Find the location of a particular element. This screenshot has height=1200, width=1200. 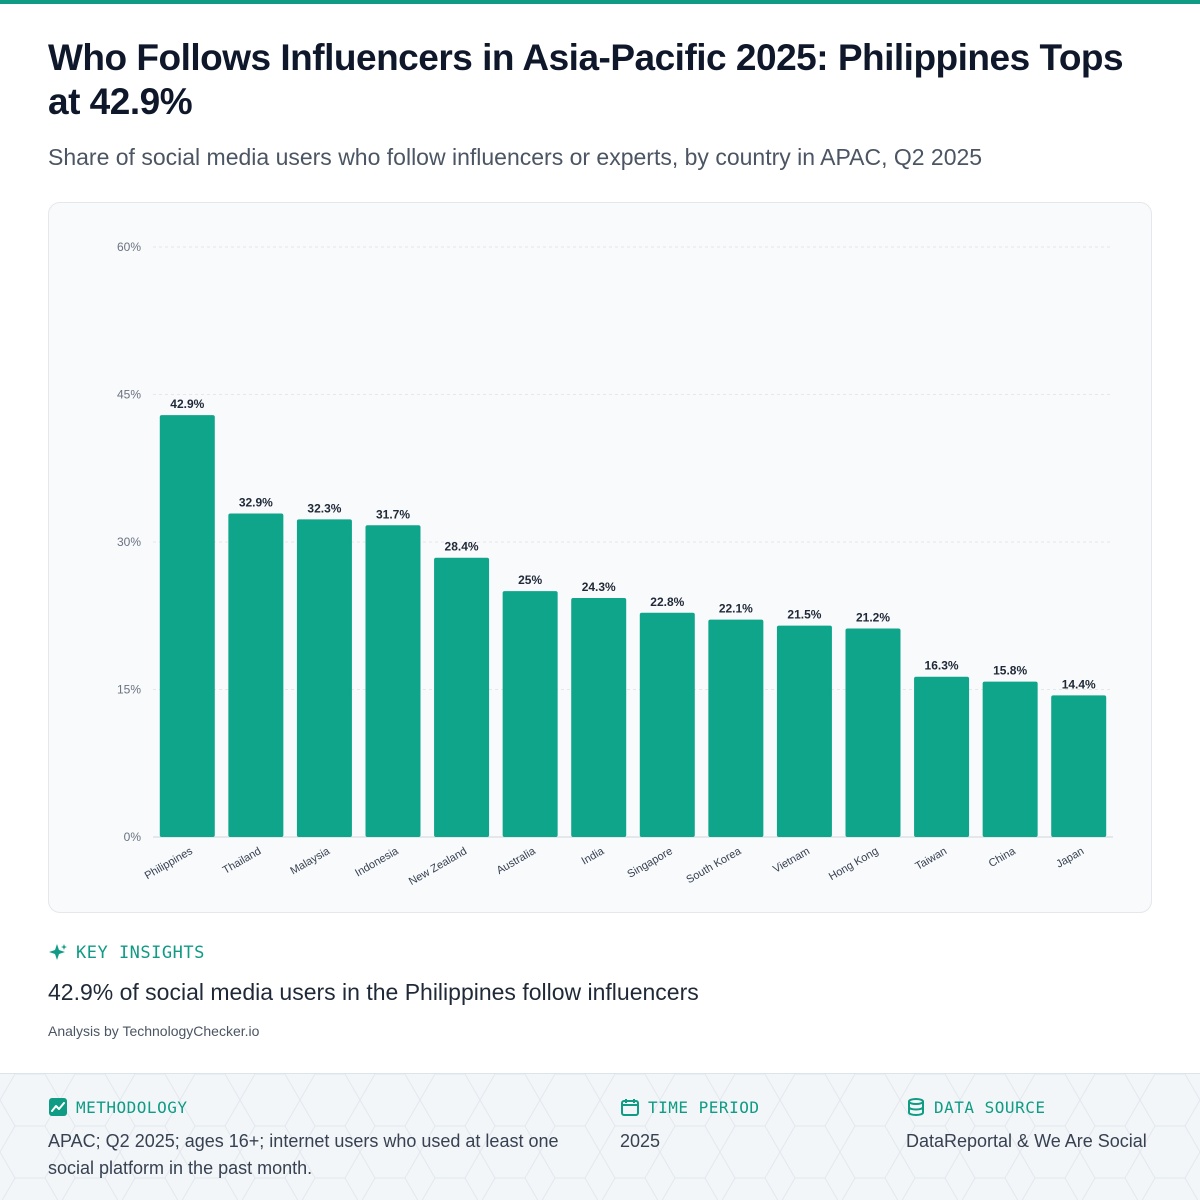

x-tick-label: India is located at coordinates (593, 856).